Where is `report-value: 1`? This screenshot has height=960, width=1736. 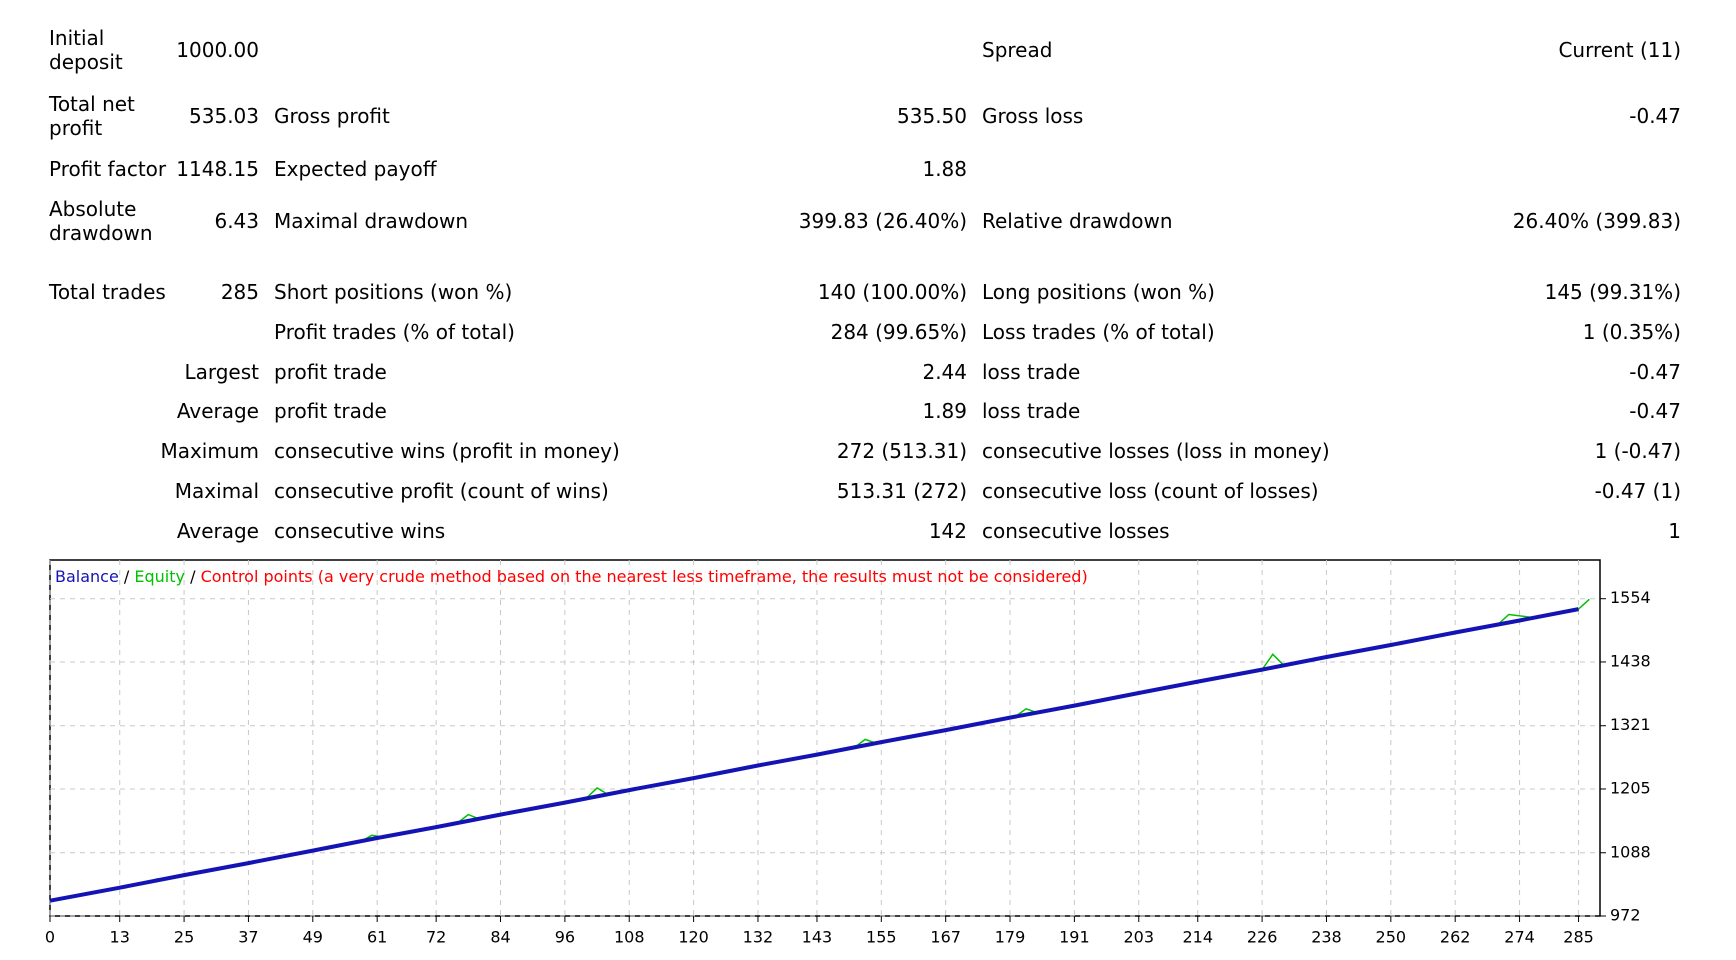
report-value: 1 is located at coordinates (1674, 531).